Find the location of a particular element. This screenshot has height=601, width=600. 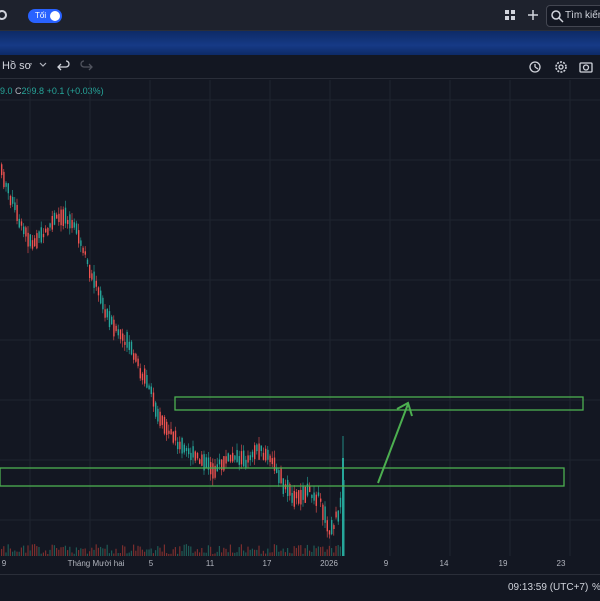

theme-toggle-label: Tối is located at coordinates (41, 15).